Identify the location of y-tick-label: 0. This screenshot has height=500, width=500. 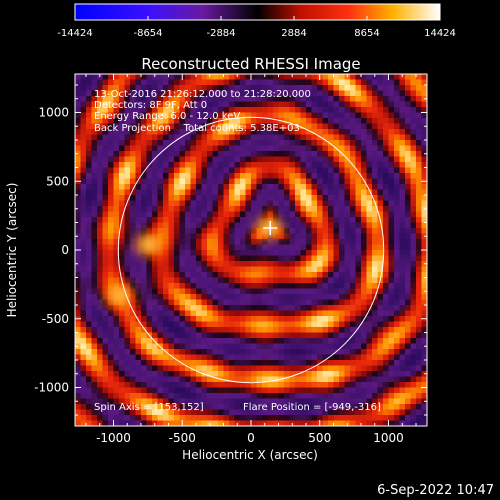
(65, 250).